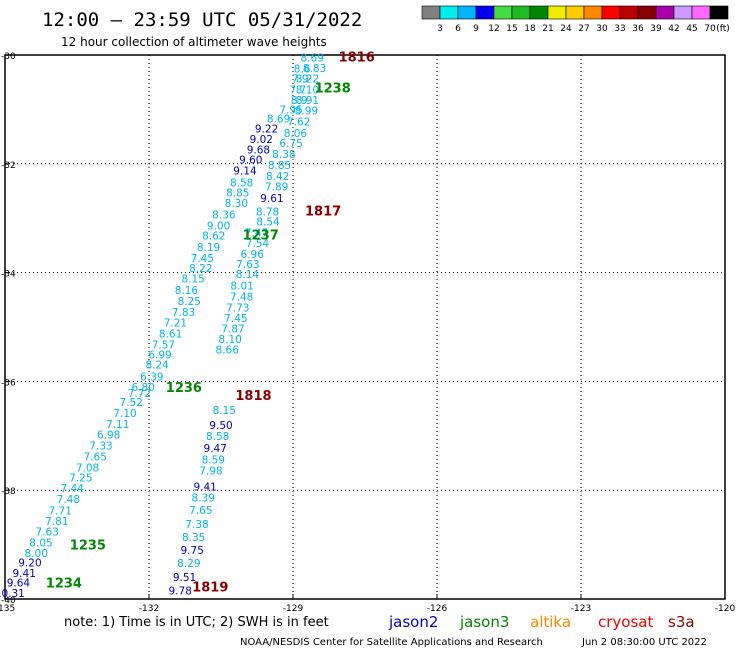  What do you see at coordinates (691, 29) in the screenshot?
I see `colorbar-label: 45` at bounding box center [691, 29].